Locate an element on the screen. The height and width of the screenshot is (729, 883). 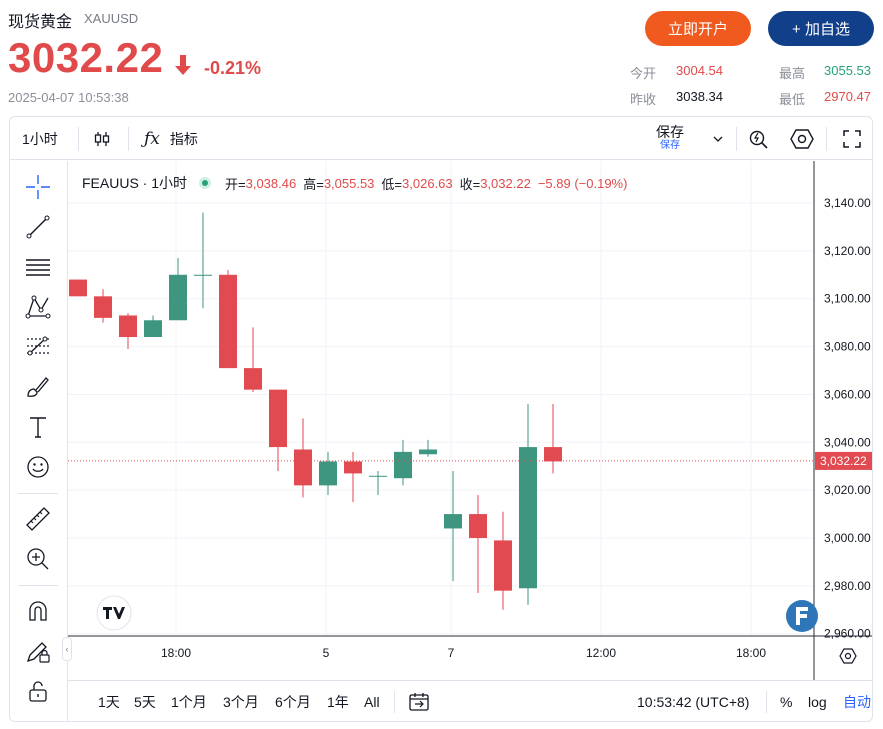
range-5d: 5天 is located at coordinates (145, 702).